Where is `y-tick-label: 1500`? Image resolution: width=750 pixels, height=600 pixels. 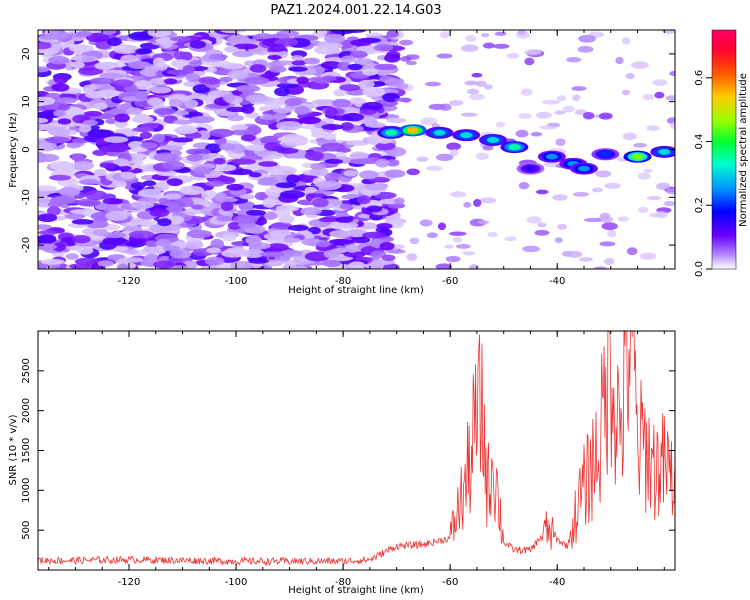
y-tick-label: 1500 is located at coordinates (26, 450).